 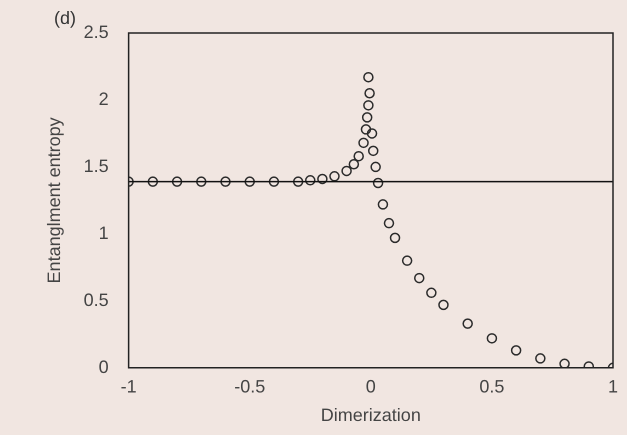 What do you see at coordinates (371, 386) in the screenshot?
I see `x-tick-label: 0` at bounding box center [371, 386].